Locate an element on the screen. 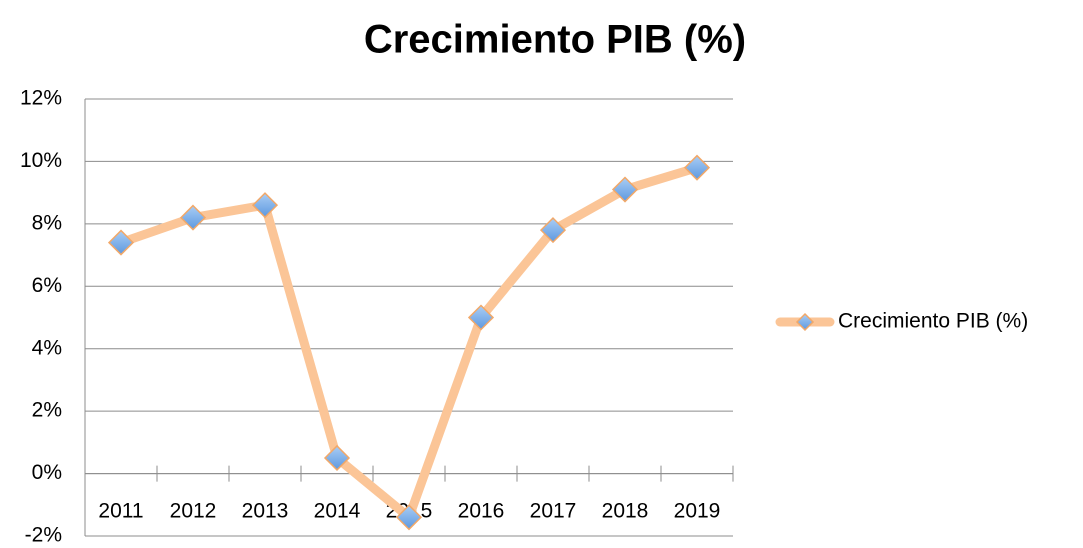 The height and width of the screenshot is (548, 1083). y-tick-label: 12% is located at coordinates (41, 98).